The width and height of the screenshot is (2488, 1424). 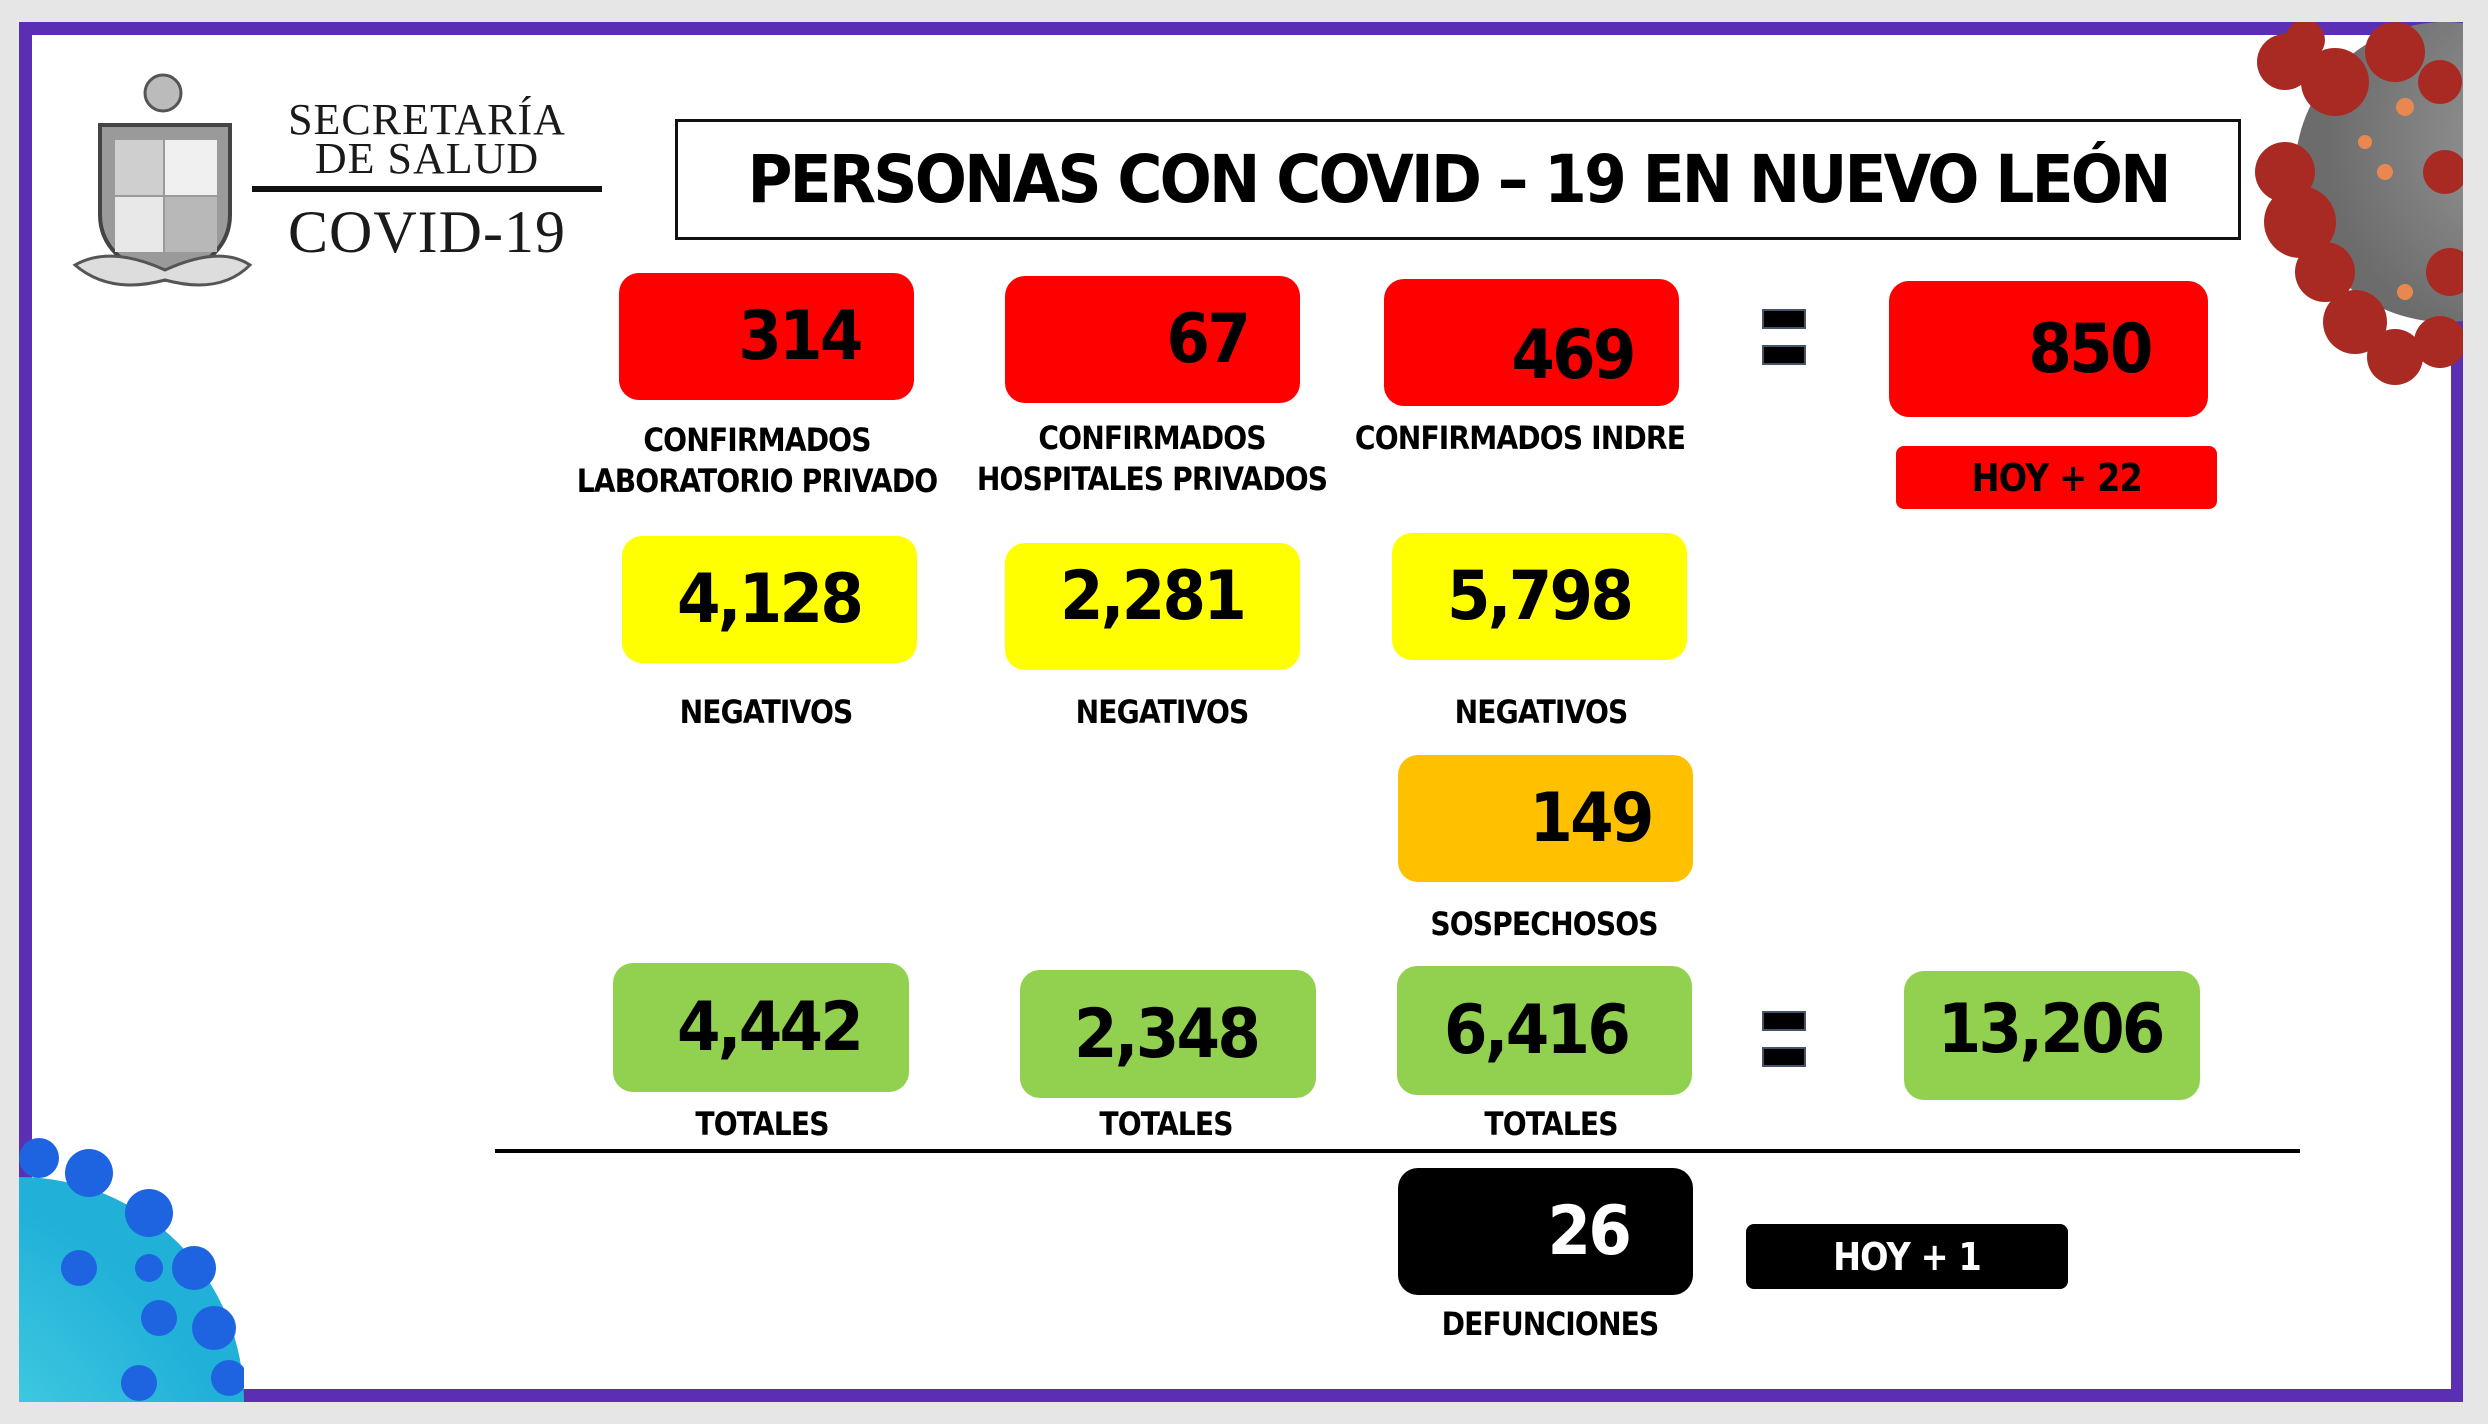 What do you see at coordinates (1544, 924) in the screenshot?
I see `suspects-label: SOSPECHOSOS` at bounding box center [1544, 924].